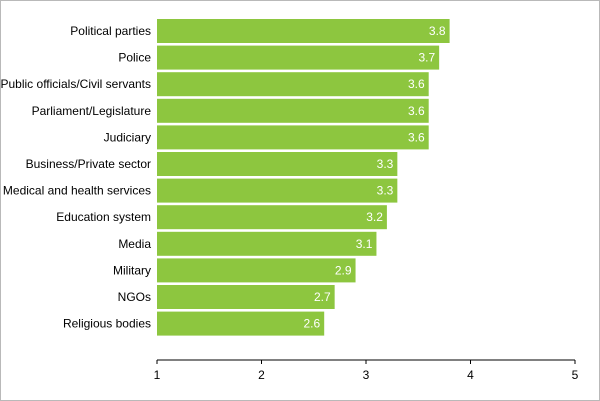 The width and height of the screenshot is (600, 401). I want to click on bar-parliament-legislature, so click(293, 110).